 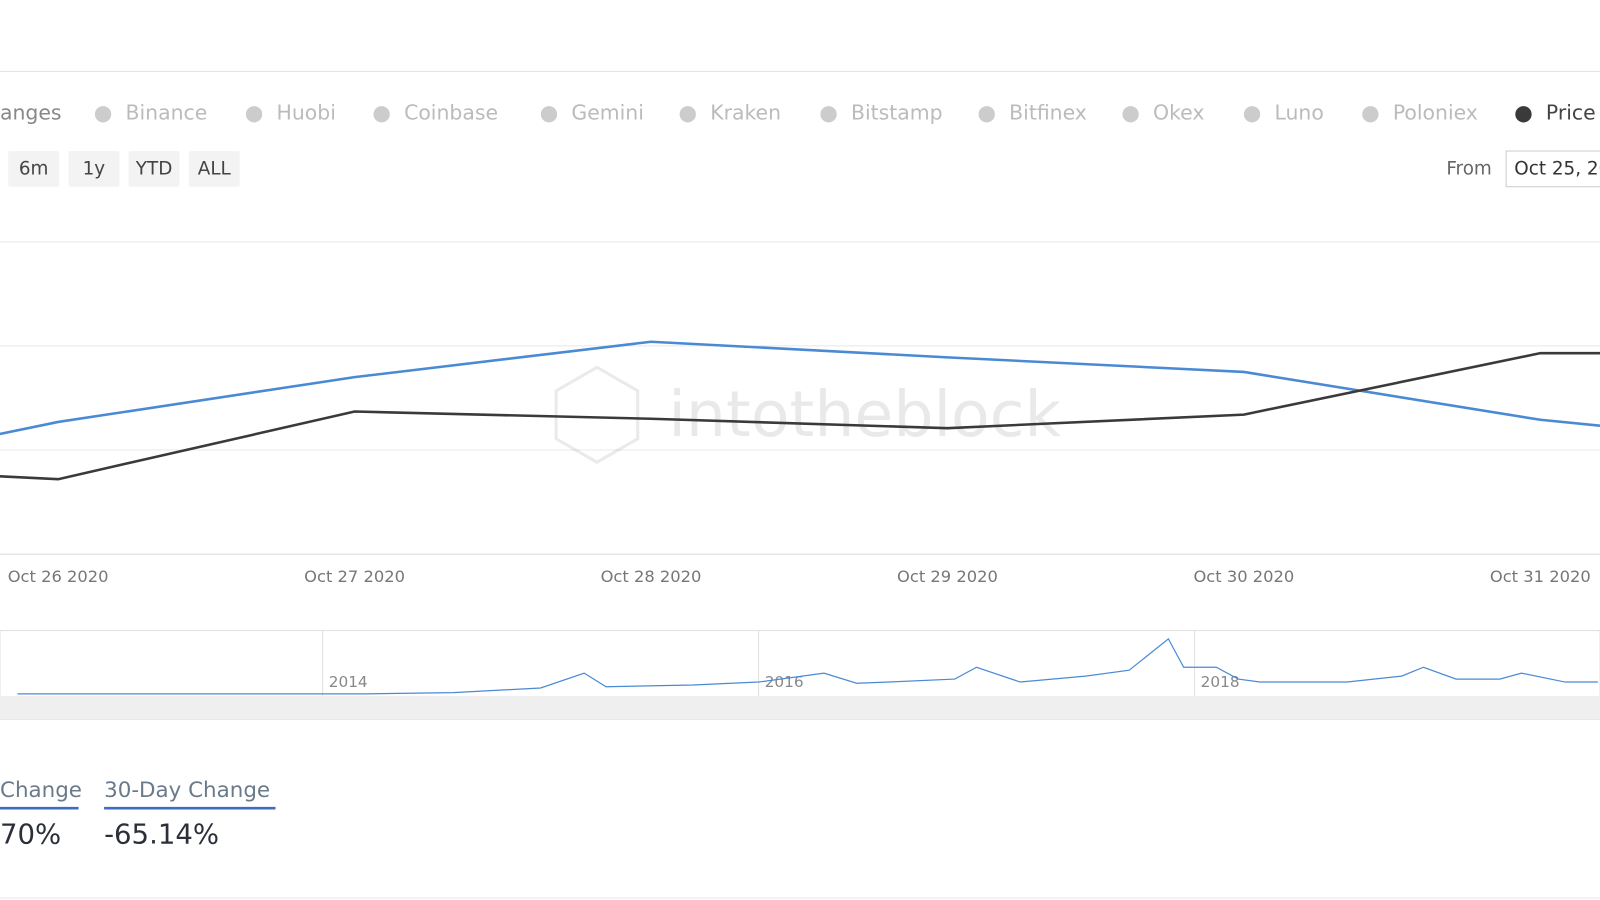 What do you see at coordinates (807, 666) in the screenshot?
I see `navigator-line` at bounding box center [807, 666].